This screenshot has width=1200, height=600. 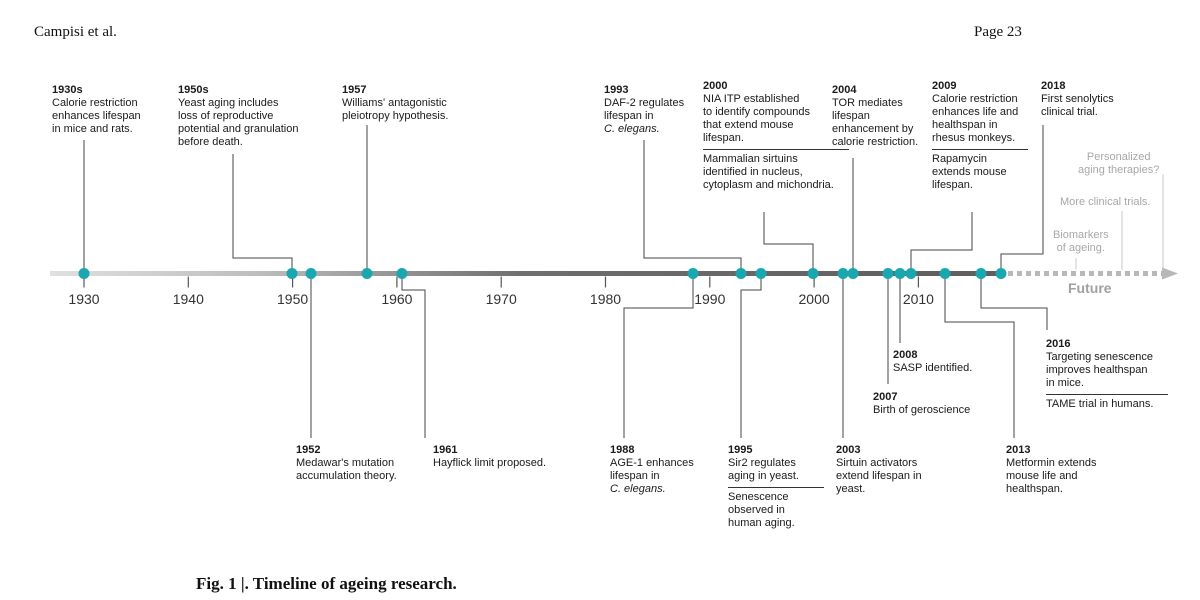 I want to click on event-dots, so click(x=542, y=273).